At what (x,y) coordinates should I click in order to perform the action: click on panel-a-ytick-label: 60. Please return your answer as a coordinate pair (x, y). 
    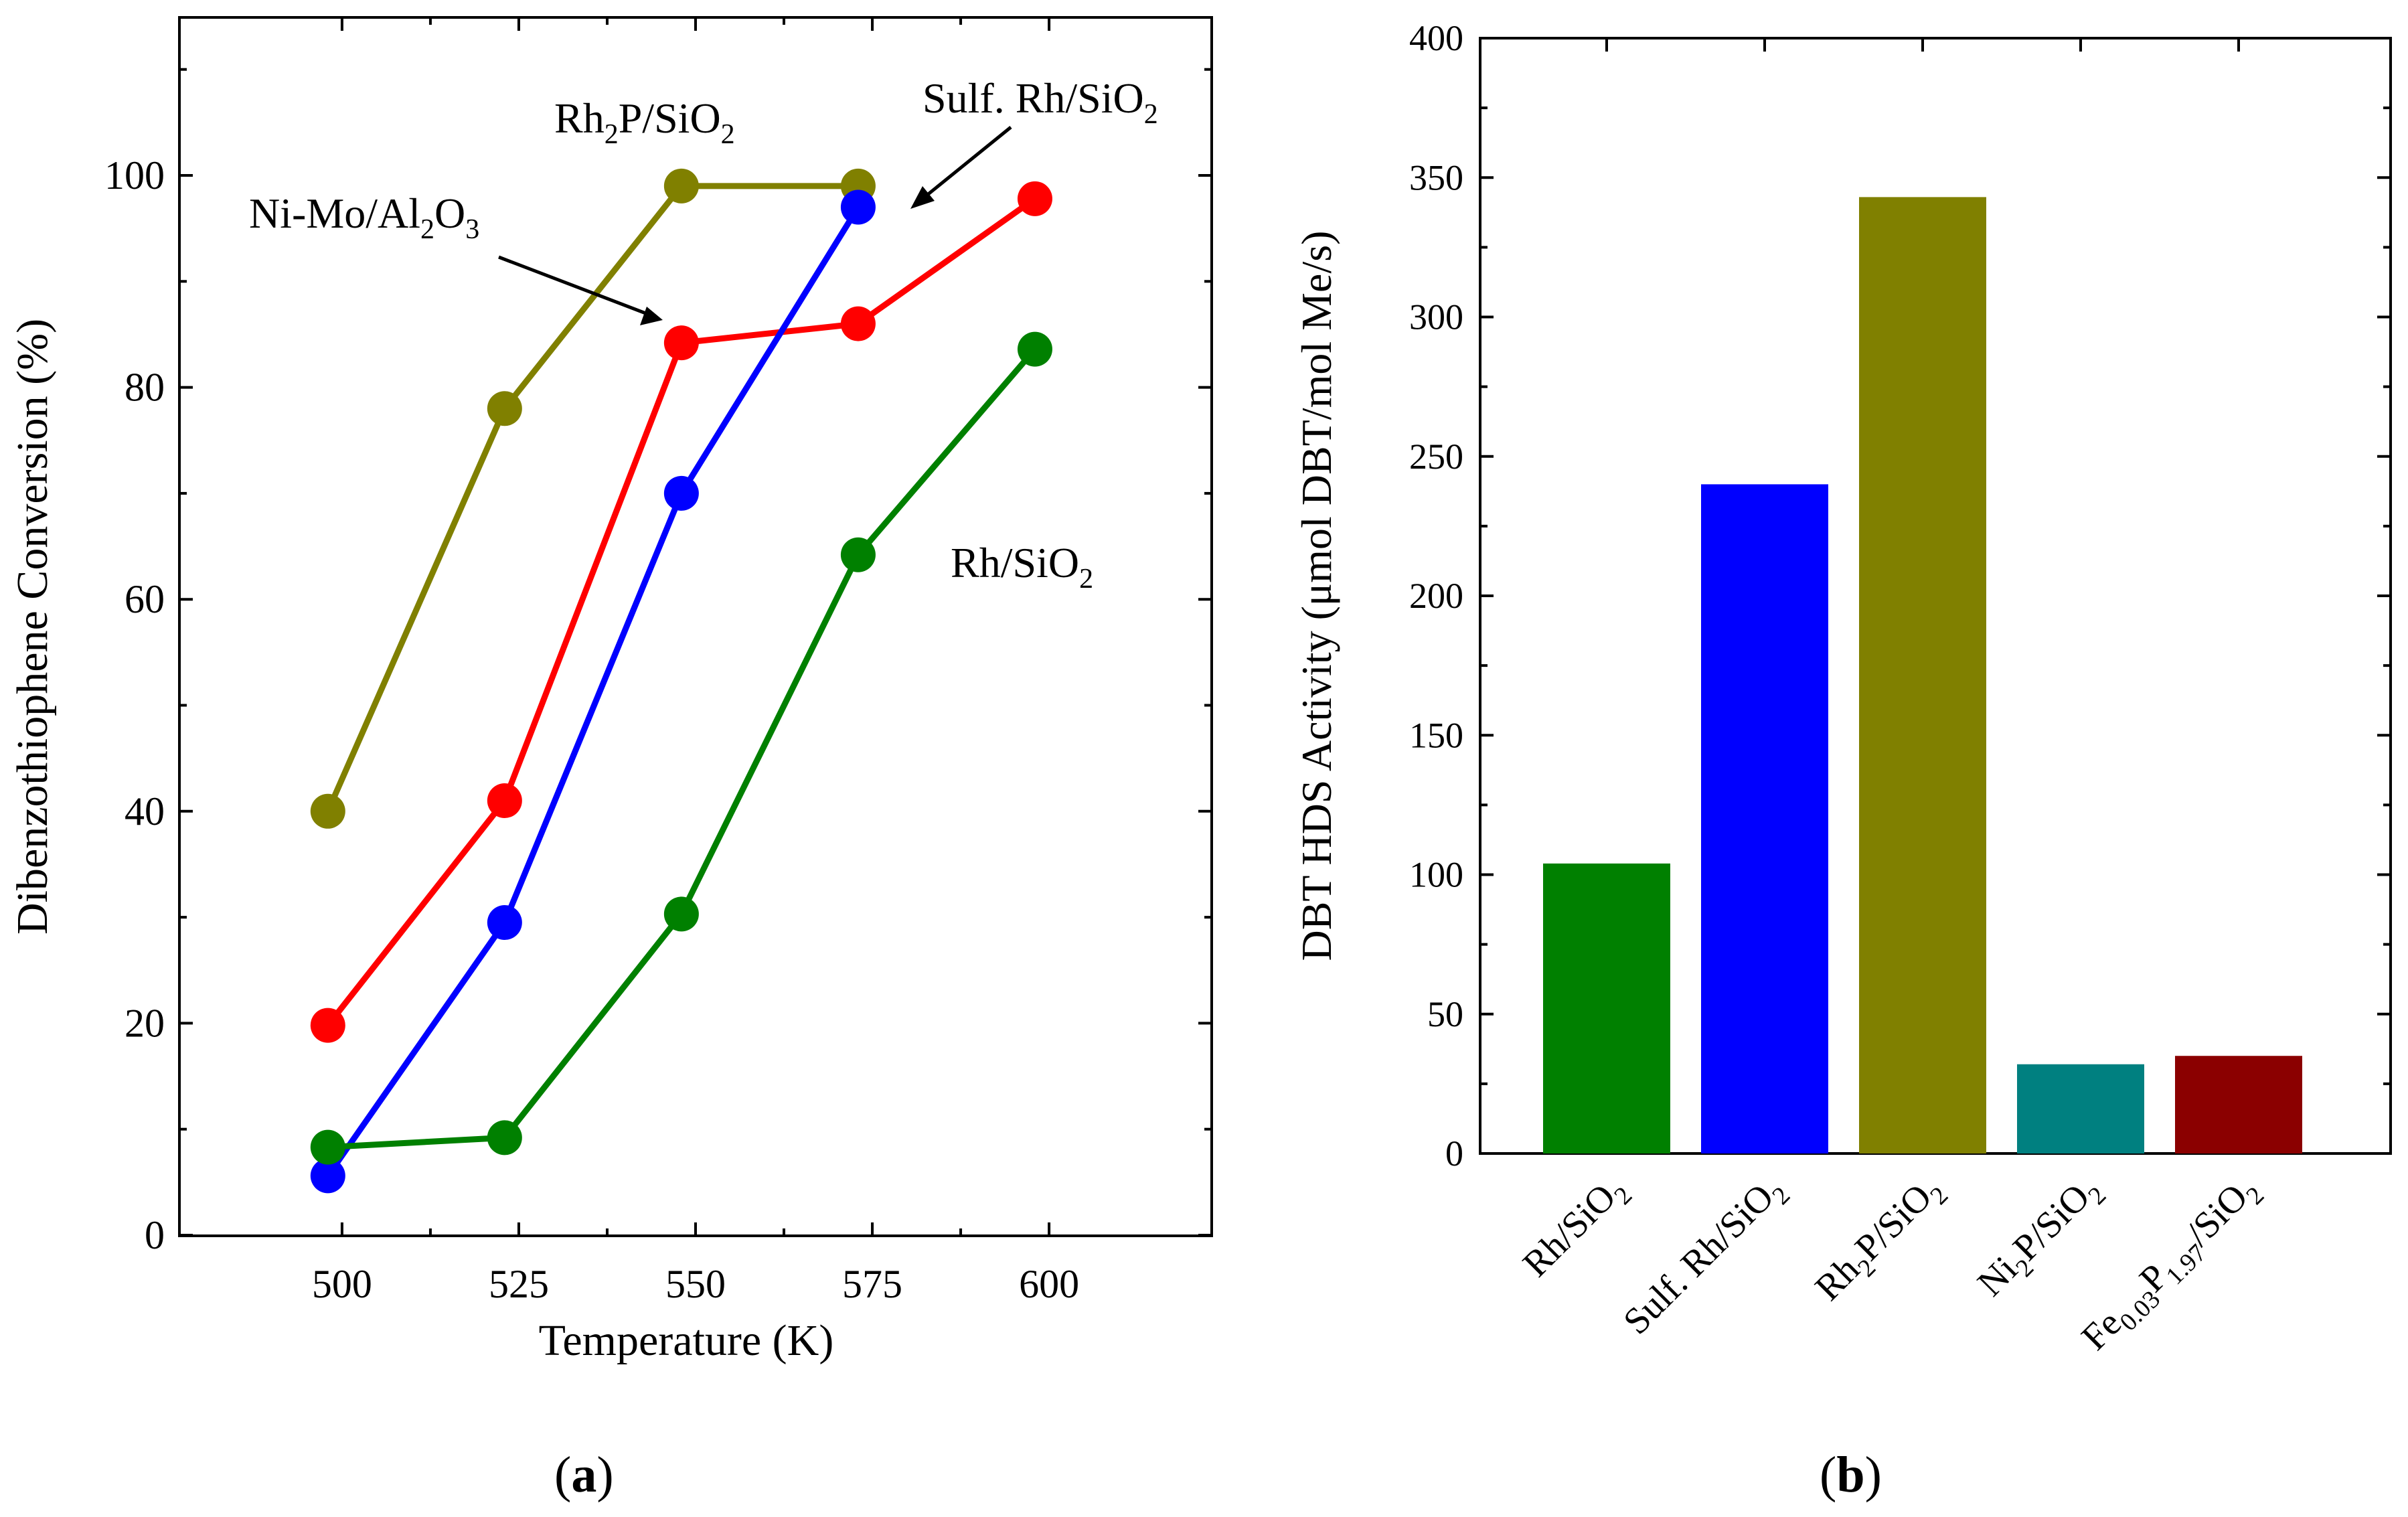
    Looking at the image, I should click on (145, 599).